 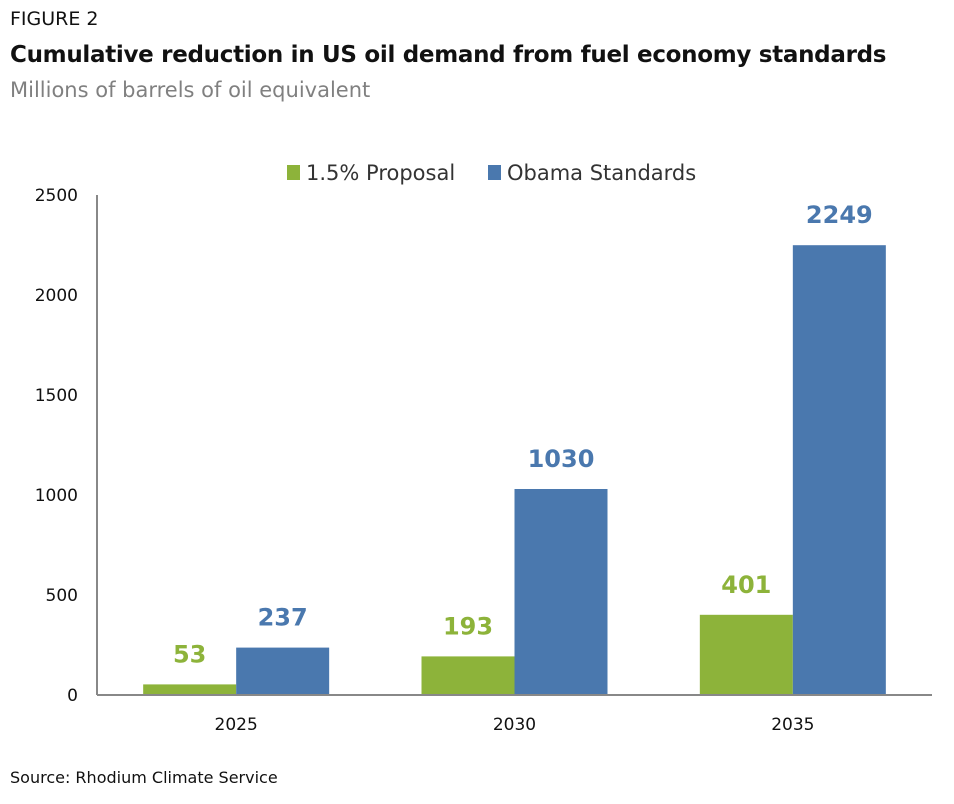 What do you see at coordinates (56, 296) in the screenshot?
I see `y-tick-label: 2000` at bounding box center [56, 296].